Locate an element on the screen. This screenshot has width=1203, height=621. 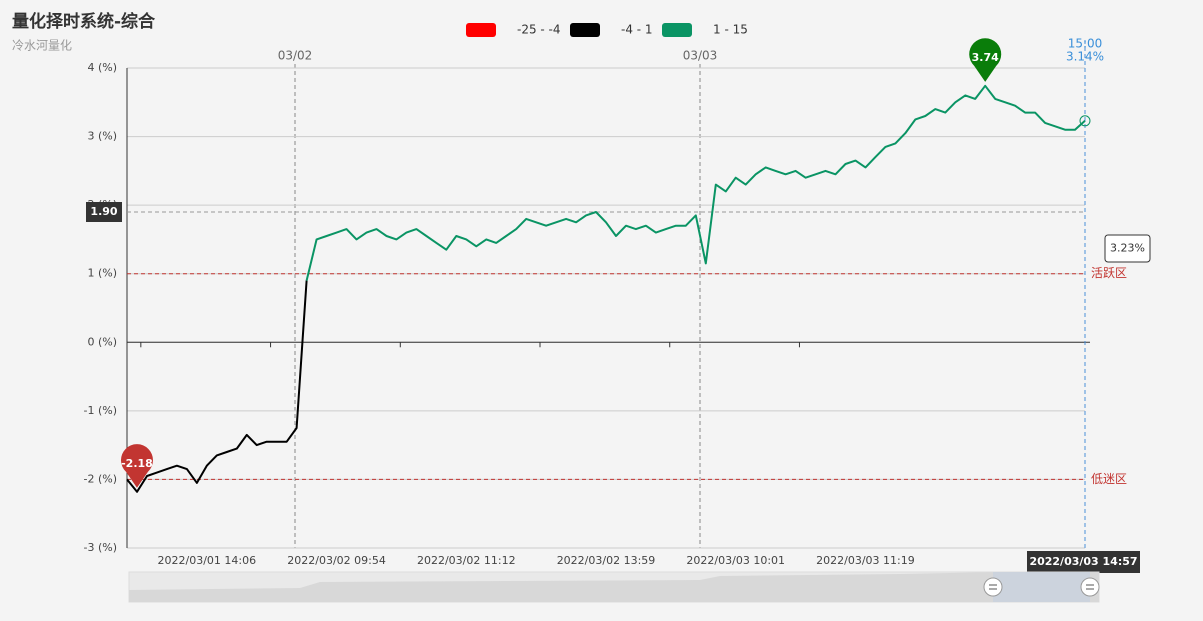
x-tick-label: 2022/03/02 13:59 is located at coordinates (606, 560).